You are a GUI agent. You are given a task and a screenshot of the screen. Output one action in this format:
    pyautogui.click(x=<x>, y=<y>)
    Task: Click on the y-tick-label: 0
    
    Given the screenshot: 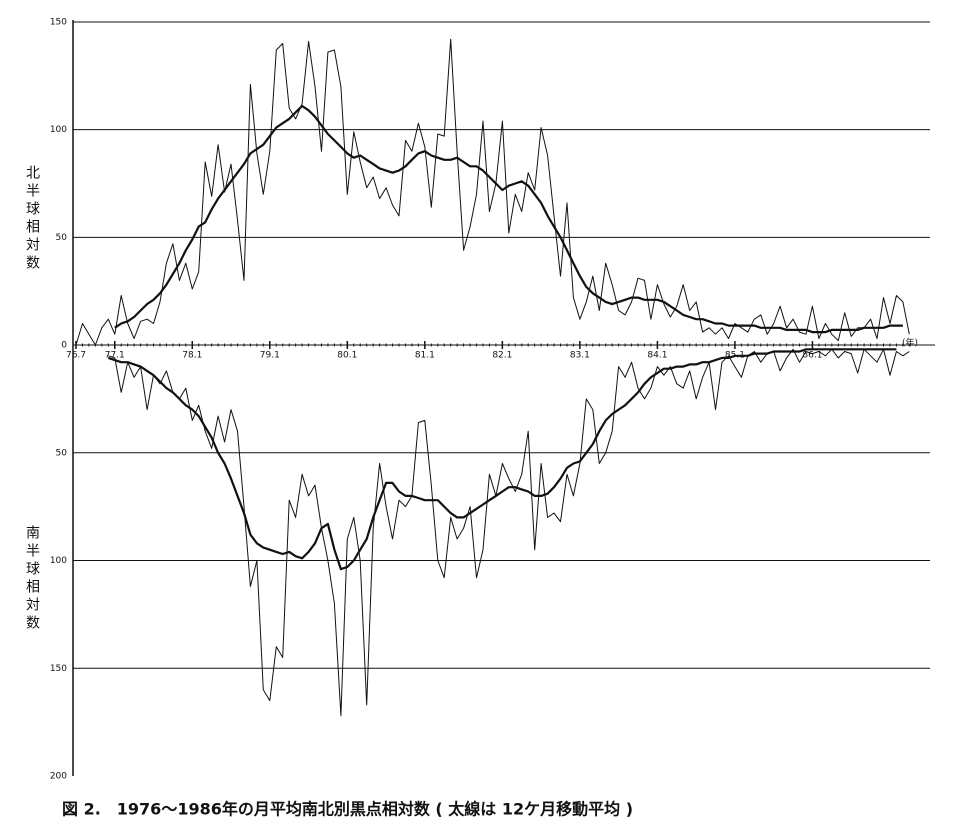 What is the action you would take?
    pyautogui.click(x=64, y=346)
    